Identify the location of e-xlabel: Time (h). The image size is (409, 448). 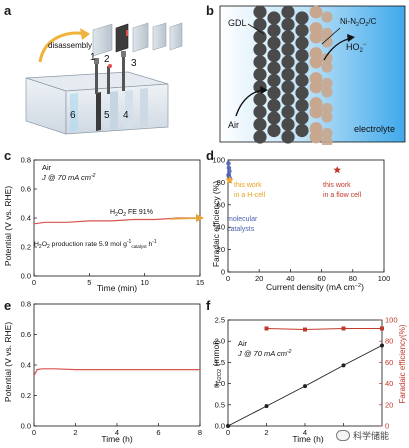
(116, 439).